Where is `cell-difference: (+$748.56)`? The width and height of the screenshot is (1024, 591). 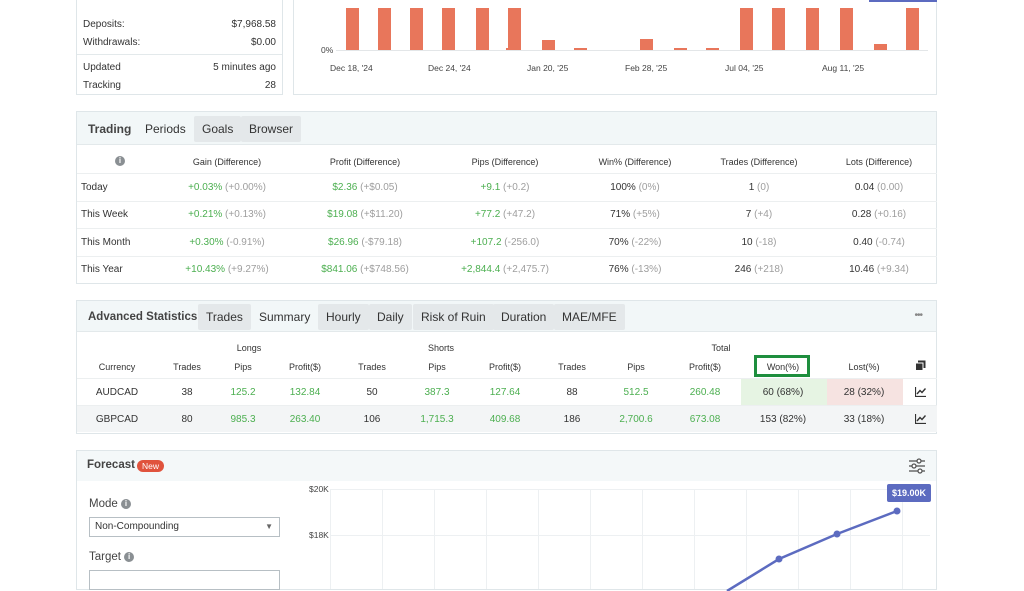 cell-difference: (+$748.56) is located at coordinates (383, 269).